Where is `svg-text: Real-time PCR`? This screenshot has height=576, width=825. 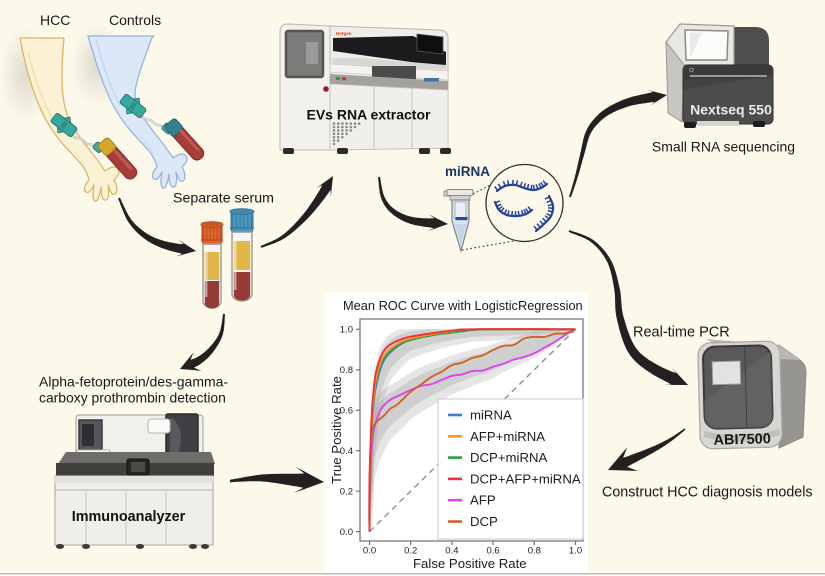
svg-text: Real-time PCR is located at coordinates (681, 333).